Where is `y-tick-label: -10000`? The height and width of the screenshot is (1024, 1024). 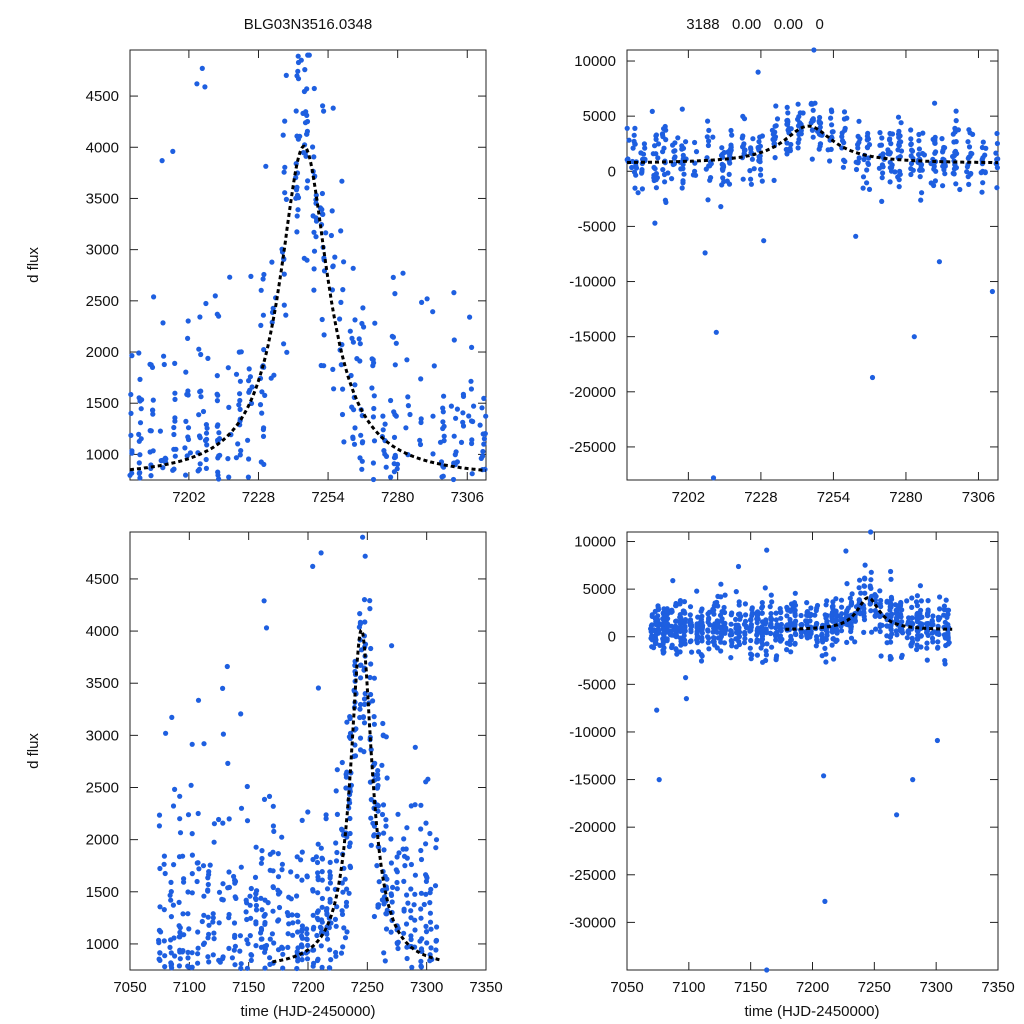
y-tick-label: -10000 is located at coordinates (592, 732).